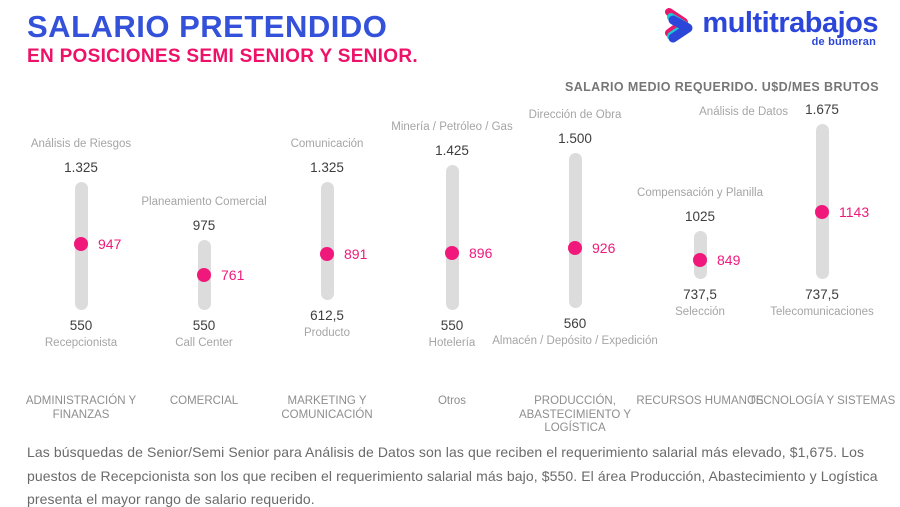 The width and height of the screenshot is (900, 507). Describe the element at coordinates (790, 23) in the screenshot. I see `brand-name: multitrabajos` at that location.